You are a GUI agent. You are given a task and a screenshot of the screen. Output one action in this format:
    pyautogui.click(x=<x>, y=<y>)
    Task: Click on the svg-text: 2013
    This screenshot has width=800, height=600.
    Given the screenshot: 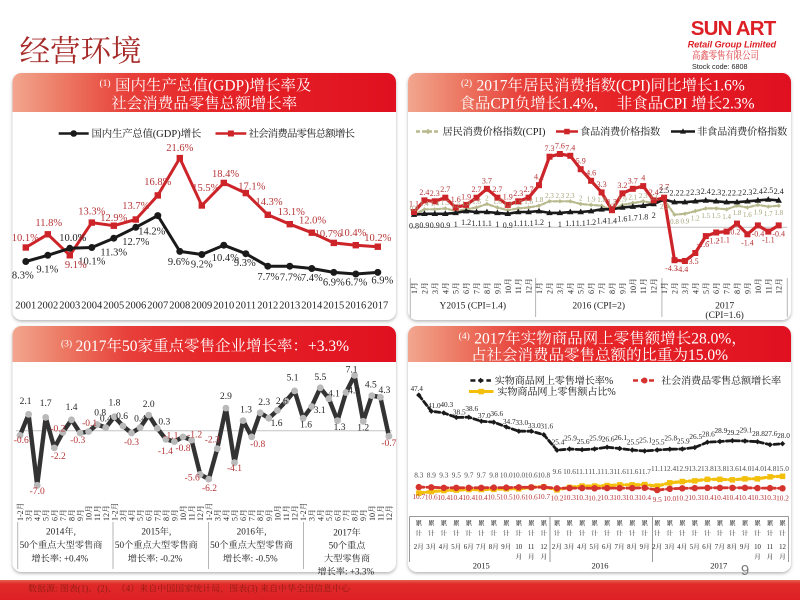 What is the action you would take?
    pyautogui.click(x=289, y=306)
    